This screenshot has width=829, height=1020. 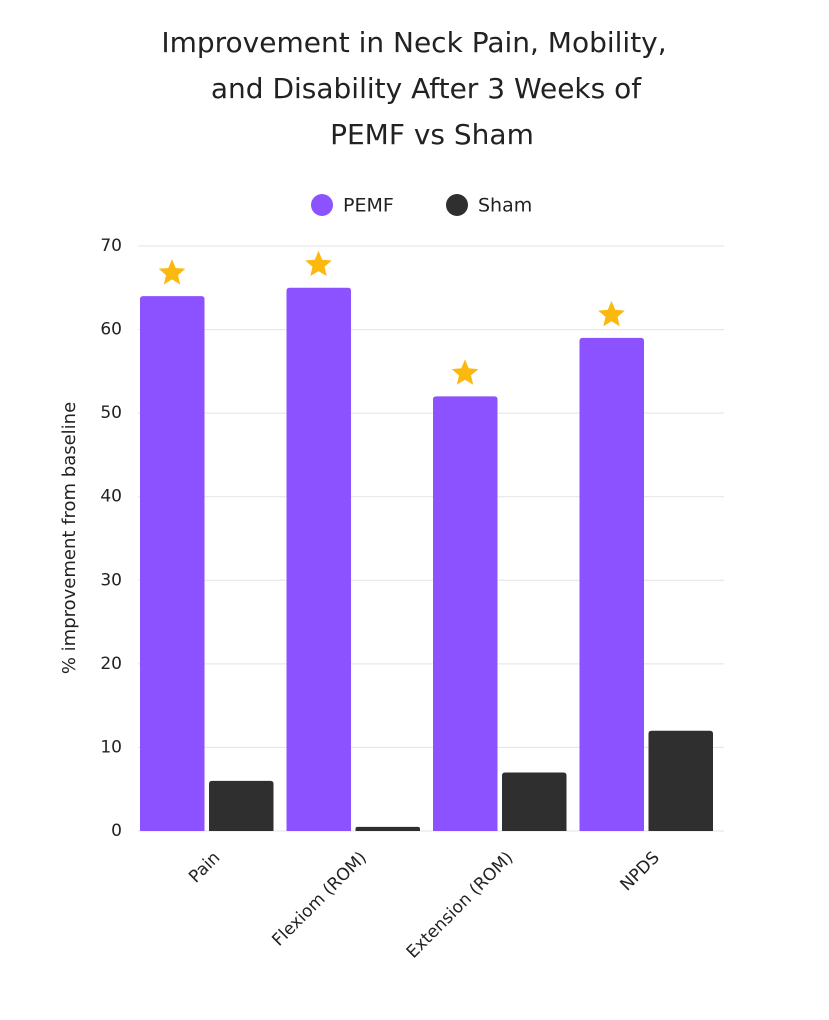 I want to click on y-axis-label: % improvement from baseline, so click(x=69, y=538).